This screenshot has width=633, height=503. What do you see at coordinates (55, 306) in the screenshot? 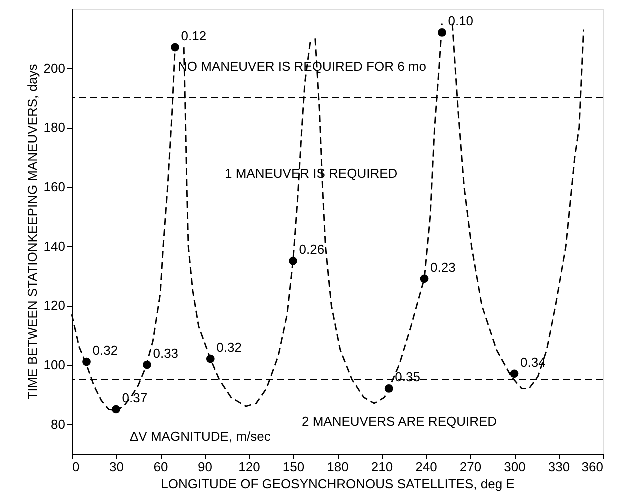
I see `y-tick-label: 120` at bounding box center [55, 306].